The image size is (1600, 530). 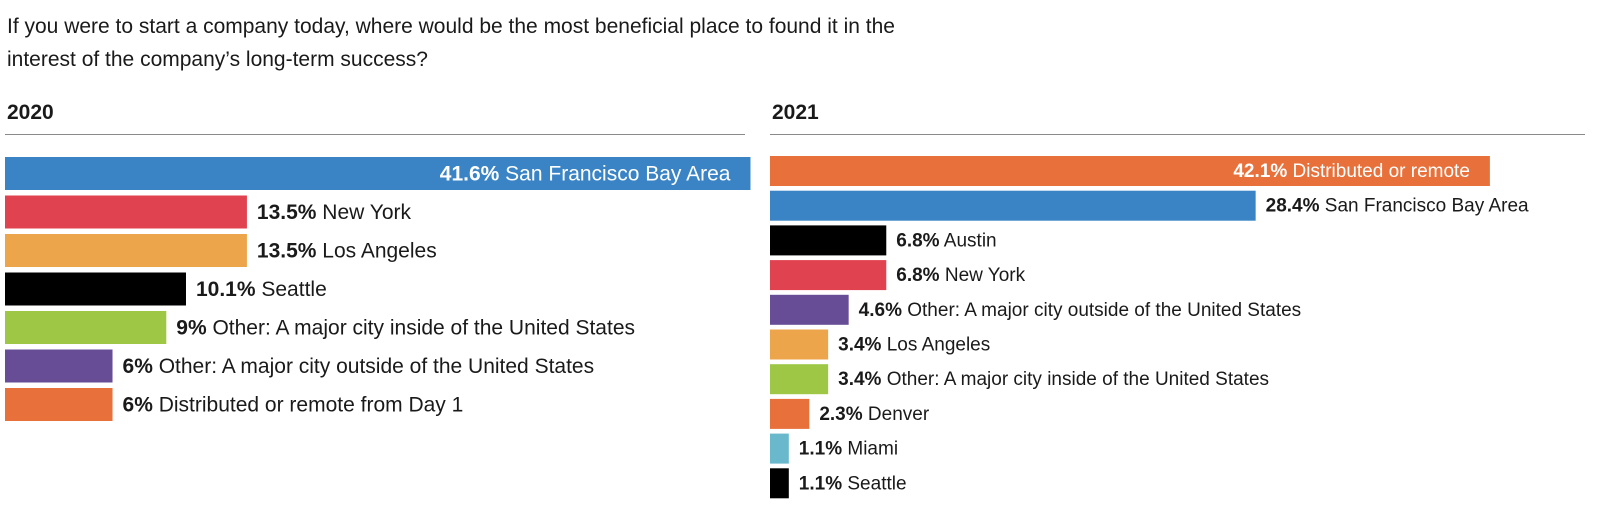 I want to click on bar-2021-other-a-major-city-outside-of-the-united-states, so click(x=809, y=309).